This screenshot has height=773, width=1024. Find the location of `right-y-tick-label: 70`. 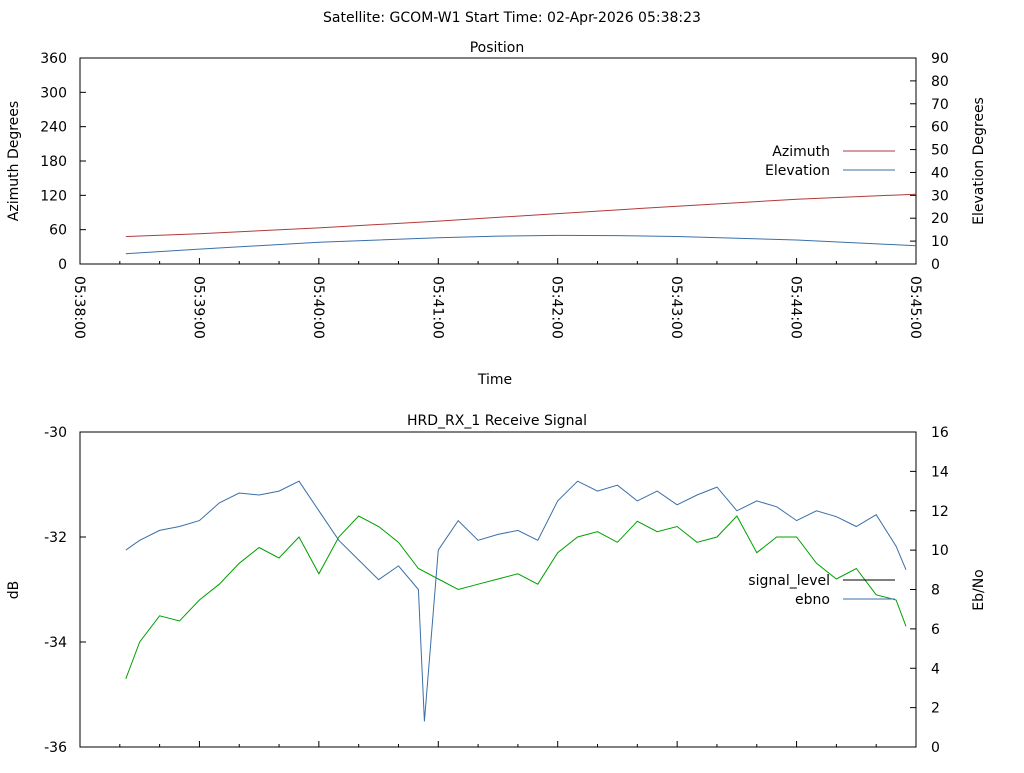

right-y-tick-label: 70 is located at coordinates (940, 105).